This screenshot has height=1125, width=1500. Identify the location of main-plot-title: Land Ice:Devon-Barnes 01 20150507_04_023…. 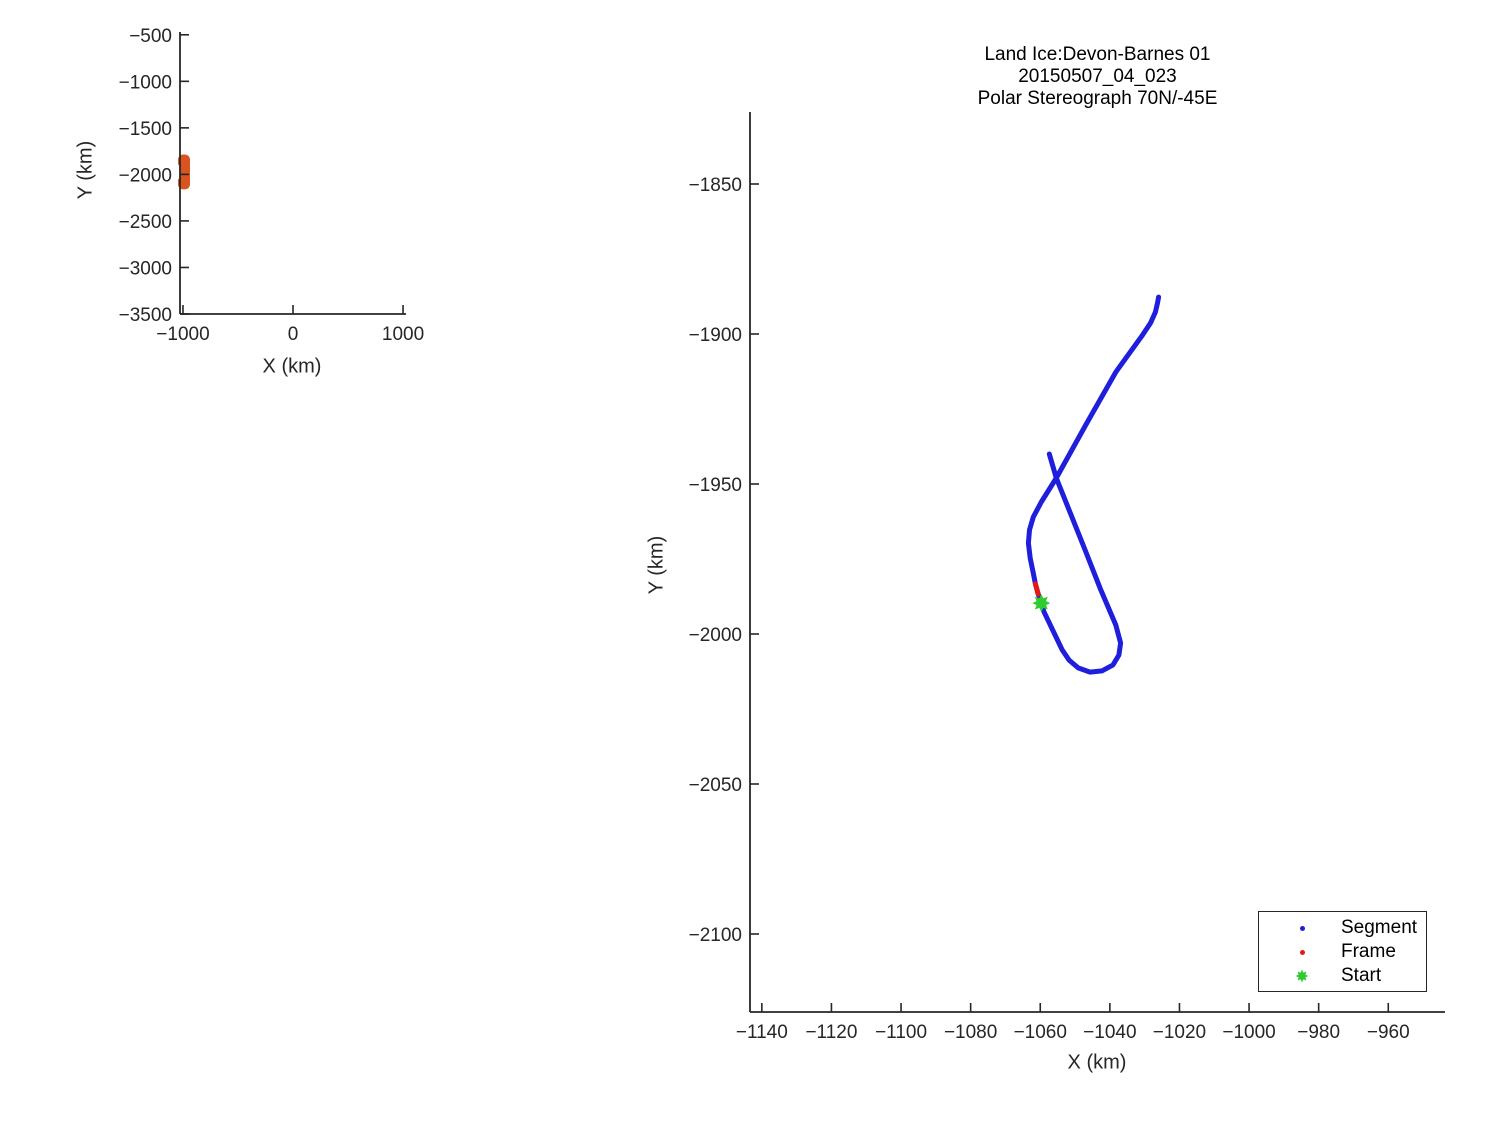
(1097, 77).